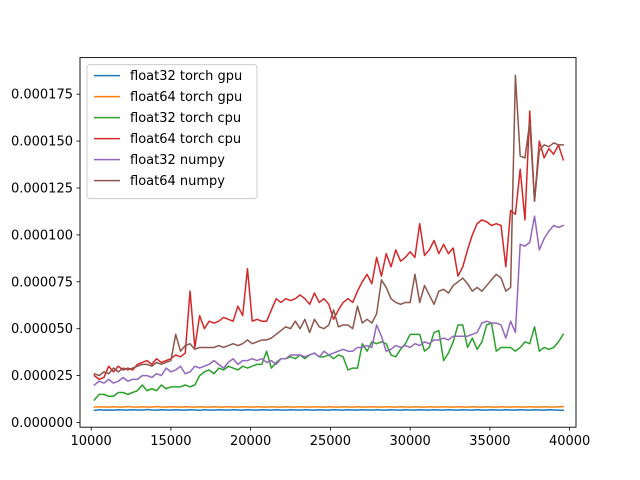  Describe the element at coordinates (42, 188) in the screenshot. I see `y-tick-label: 0.000125` at that location.